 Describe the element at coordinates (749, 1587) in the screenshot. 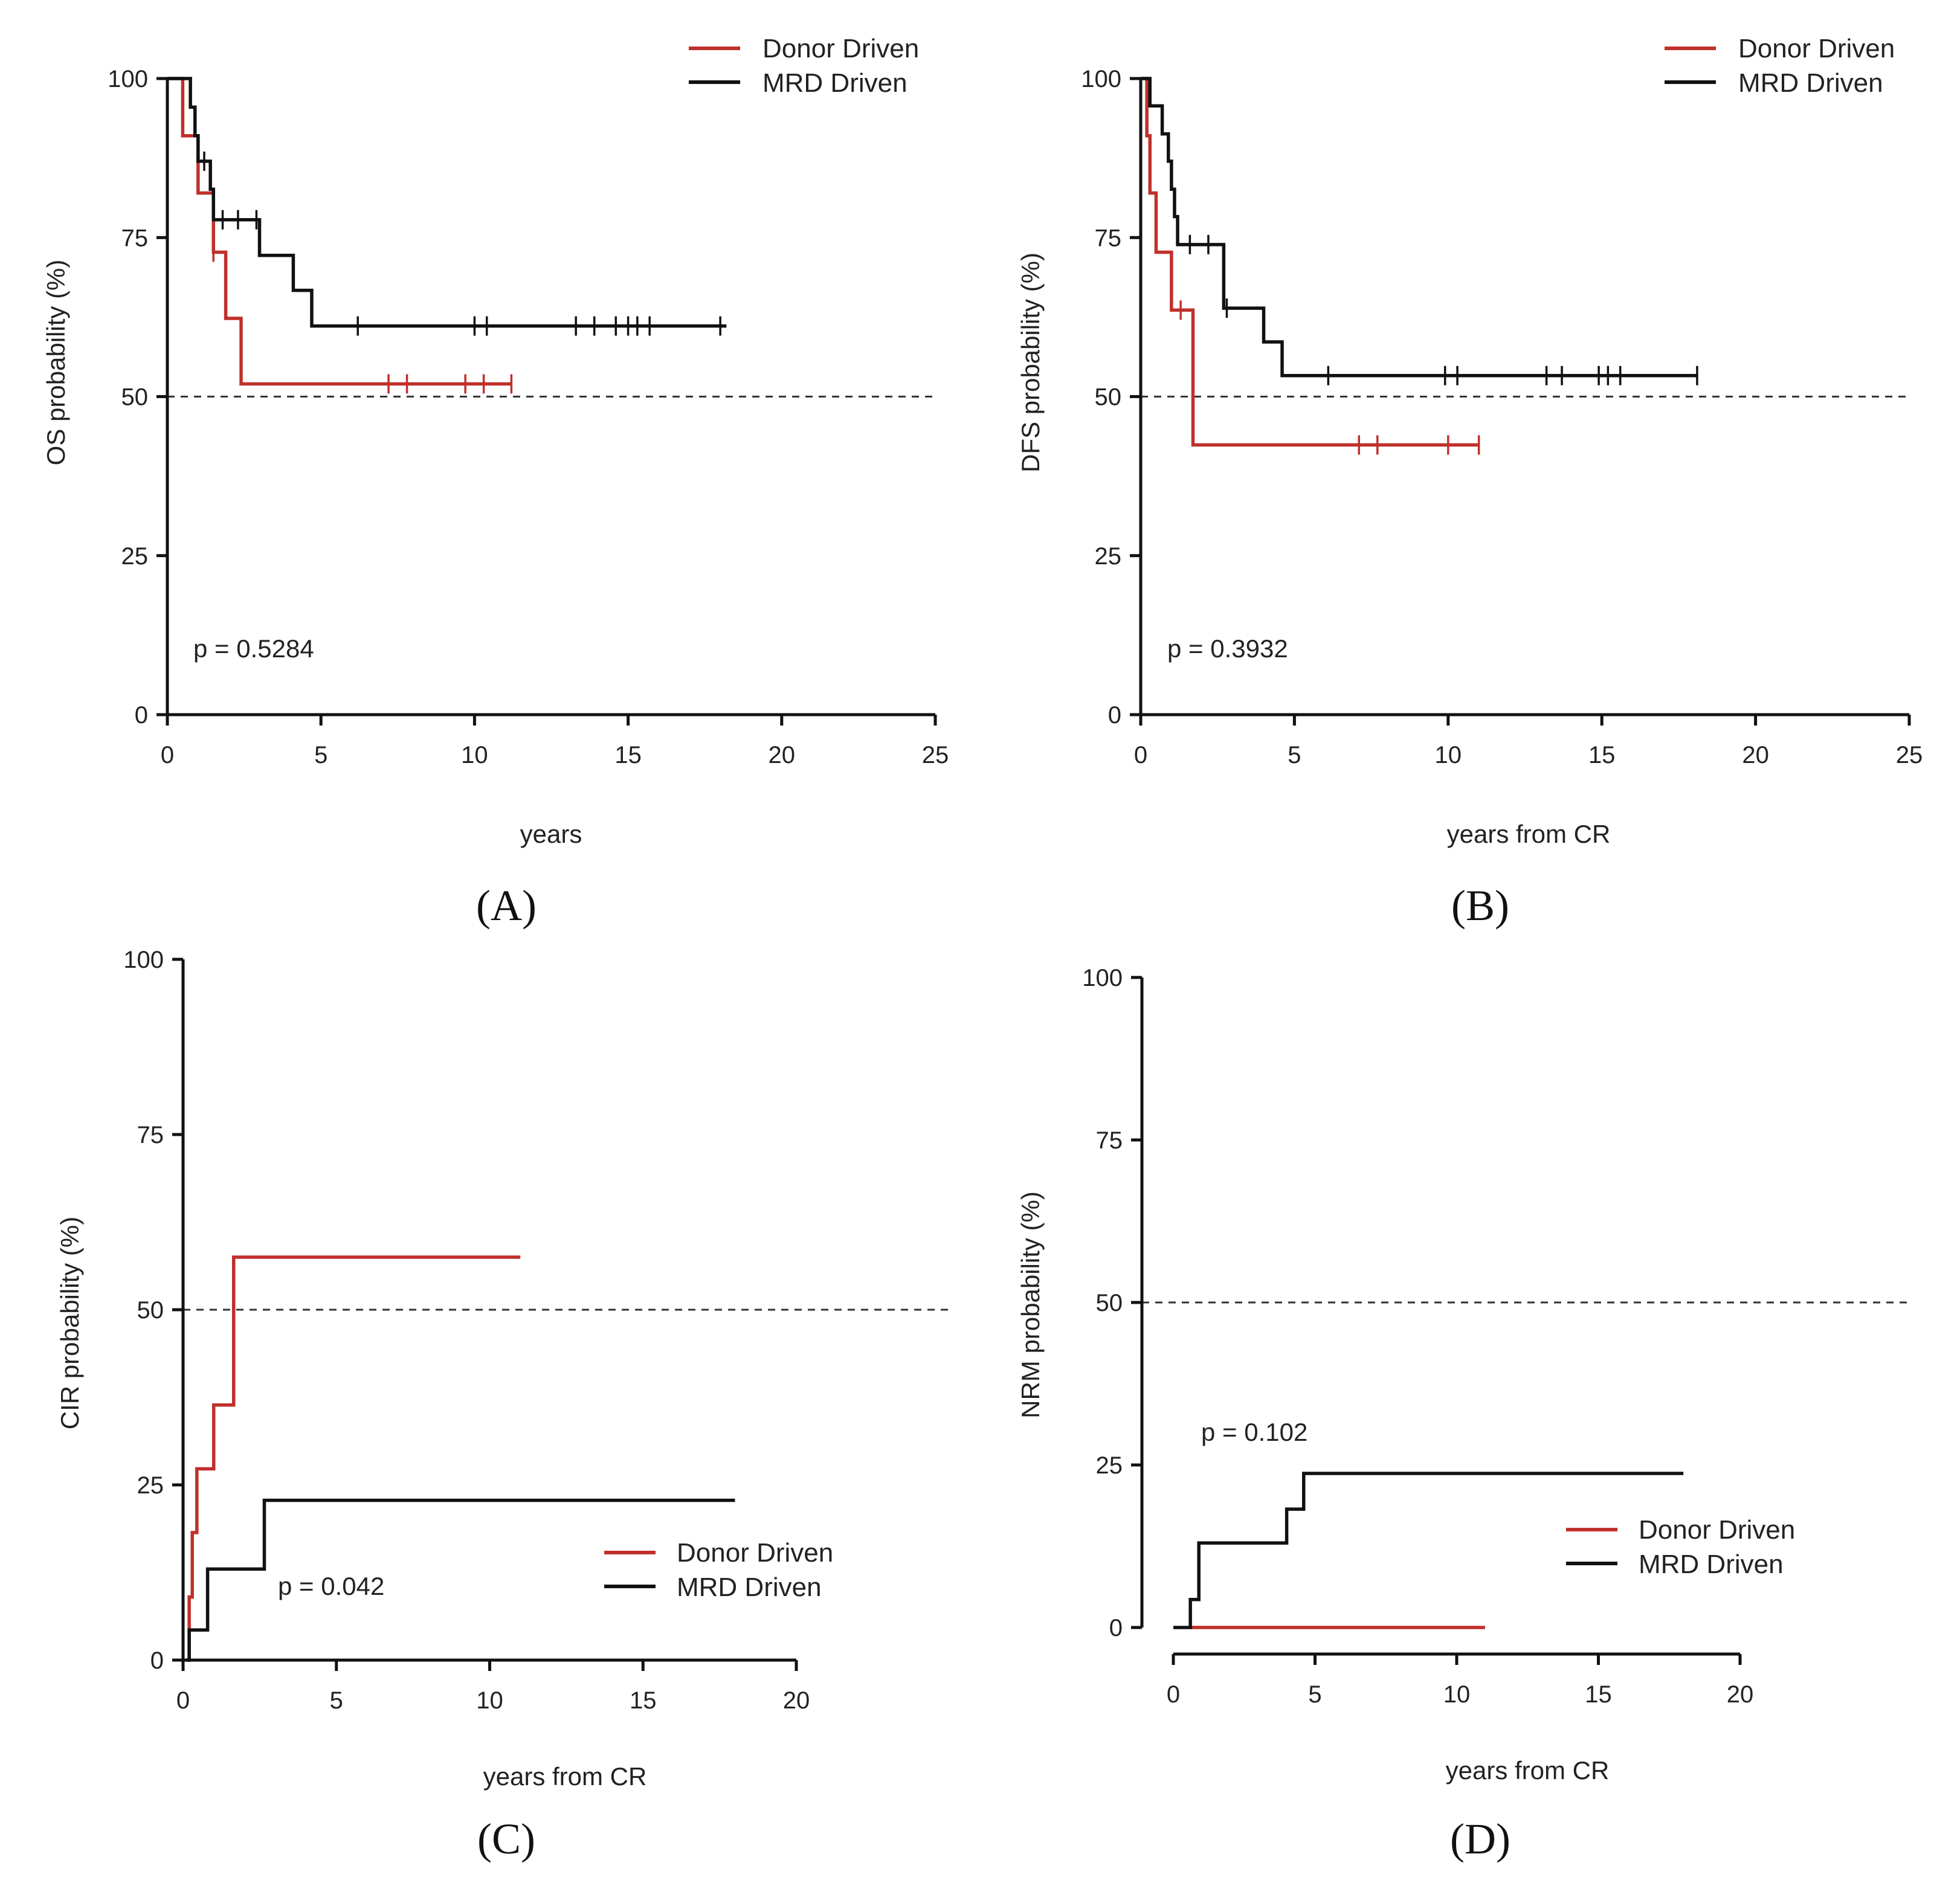

I see `panel-c-legend-mrd: MRD Driven` at that location.